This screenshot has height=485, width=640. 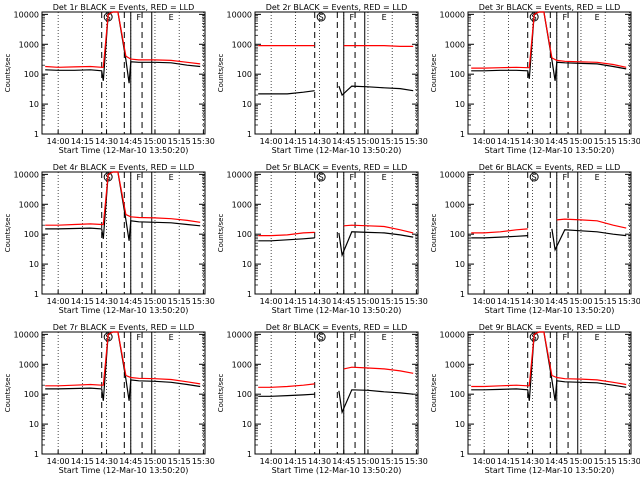 What do you see at coordinates (337, 327) in the screenshot?
I see `chart-title: Det 8r BLACK = Events, RED = LLD` at bounding box center [337, 327].